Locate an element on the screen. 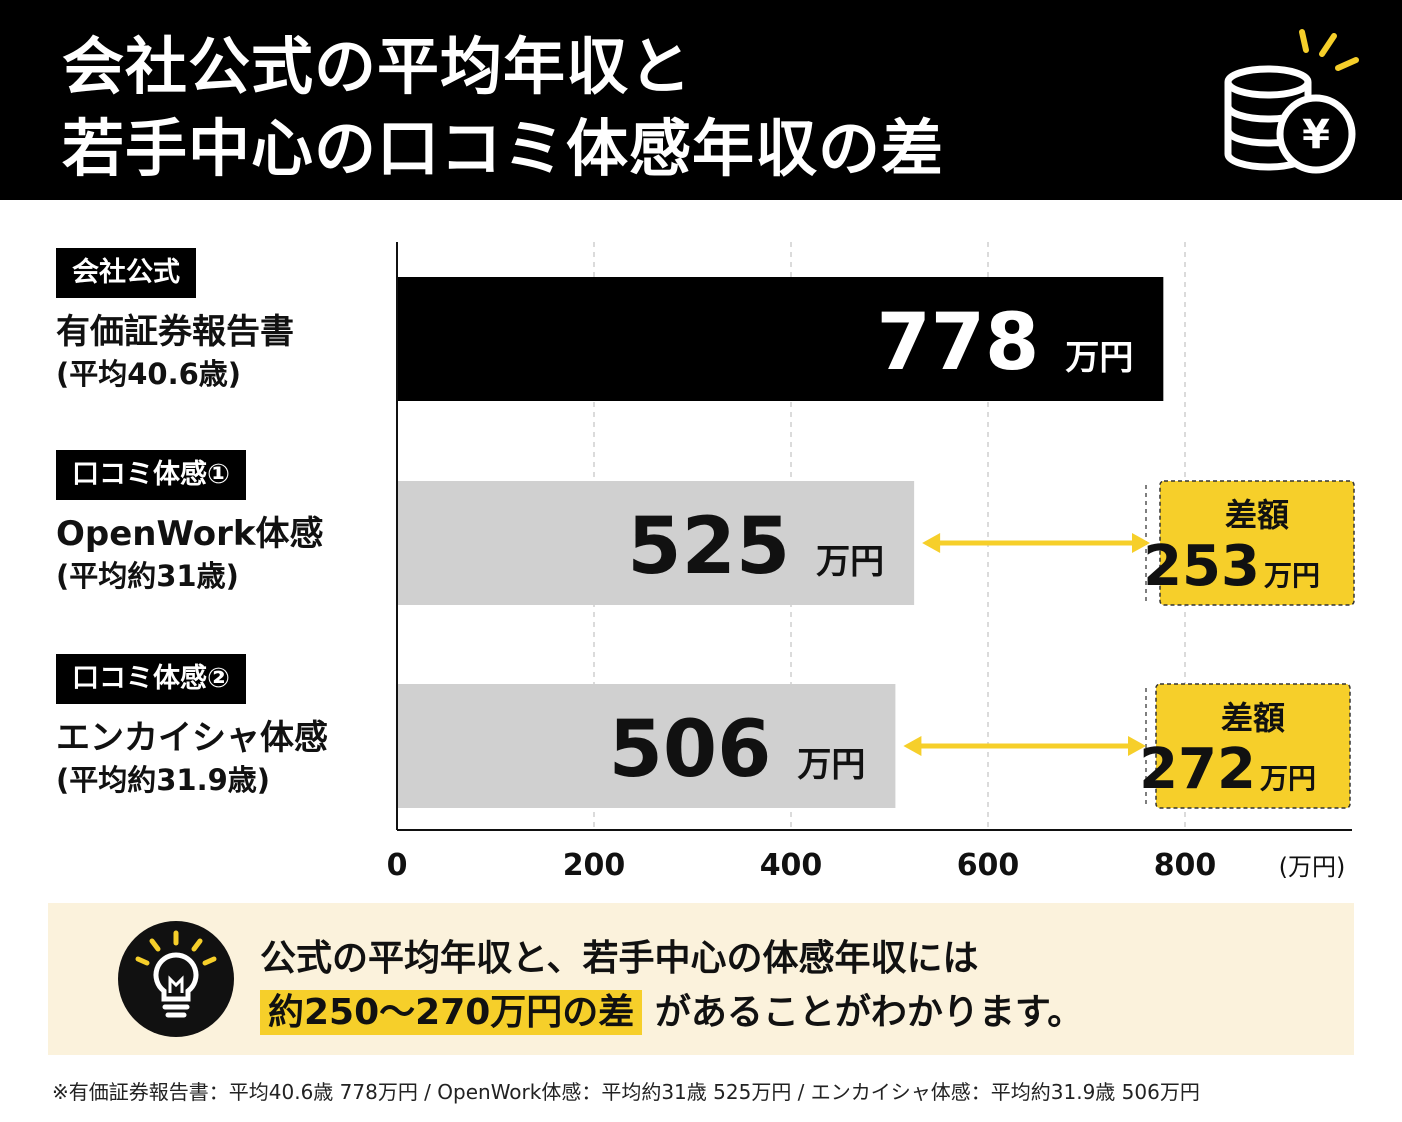  page-title: 会社公式の平均年収と 若手中心の口コミ体感年収の差 is located at coordinates (503, 108).